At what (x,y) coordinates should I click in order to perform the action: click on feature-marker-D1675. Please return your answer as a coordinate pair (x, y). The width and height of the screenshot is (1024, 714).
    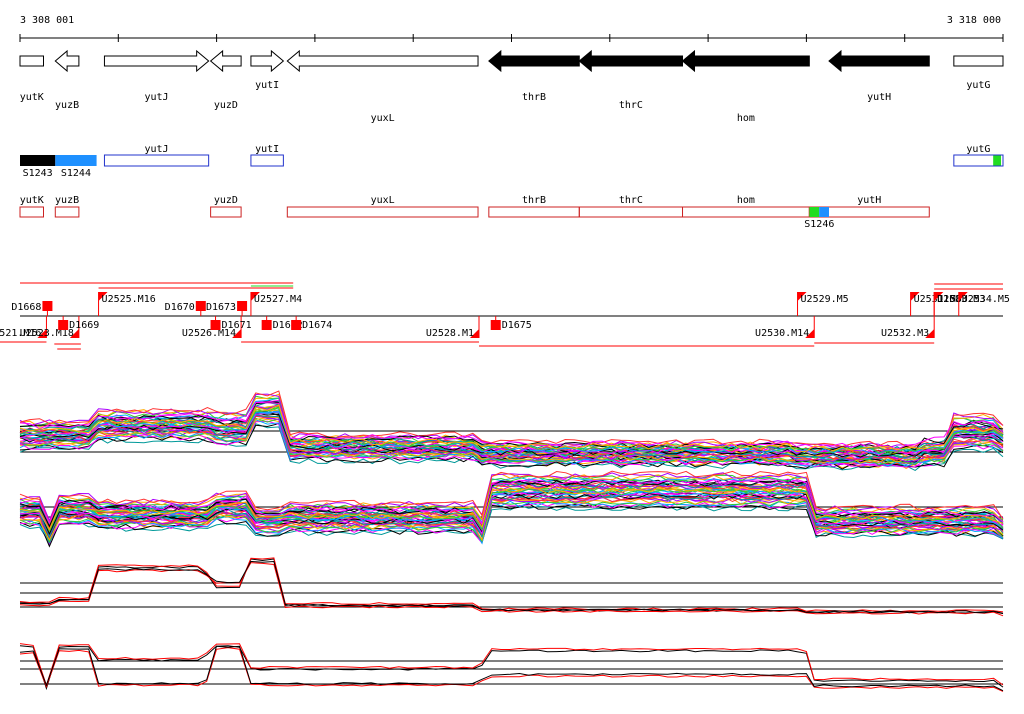
    Looking at the image, I should click on (495, 325).